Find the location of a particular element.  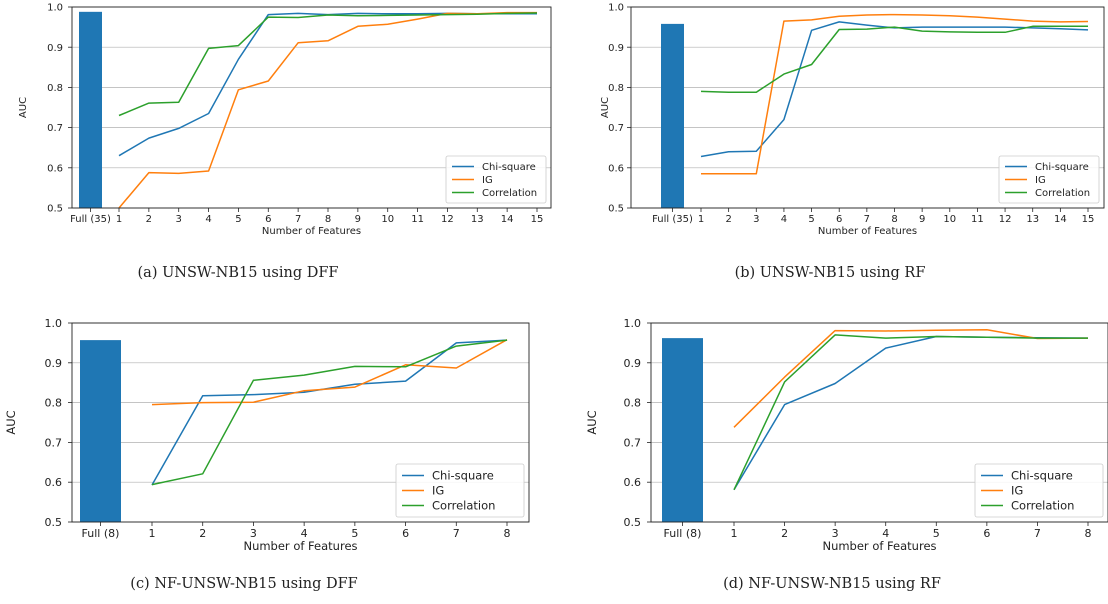

x-tick-label: 13 is located at coordinates (1032, 219).